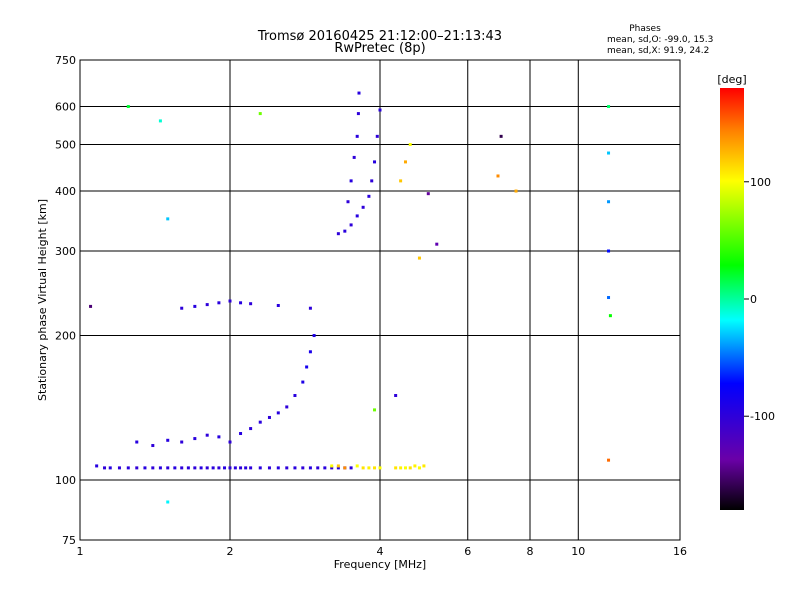 This screenshot has width=800, height=600. What do you see at coordinates (65, 107) in the screenshot?
I see `y-tick-label: 600` at bounding box center [65, 107].